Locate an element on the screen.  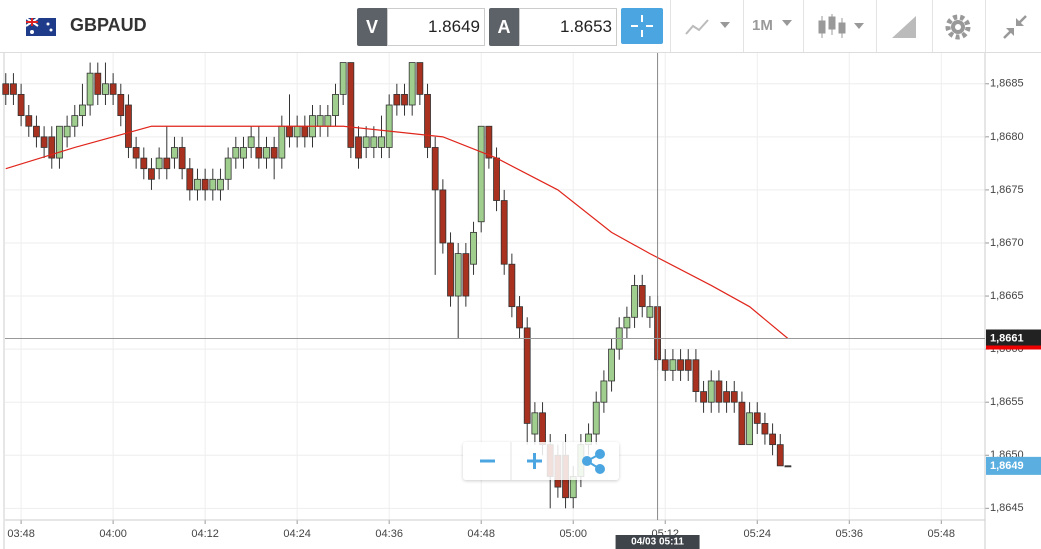
sell-price: 1.8649 is located at coordinates (436, 27).